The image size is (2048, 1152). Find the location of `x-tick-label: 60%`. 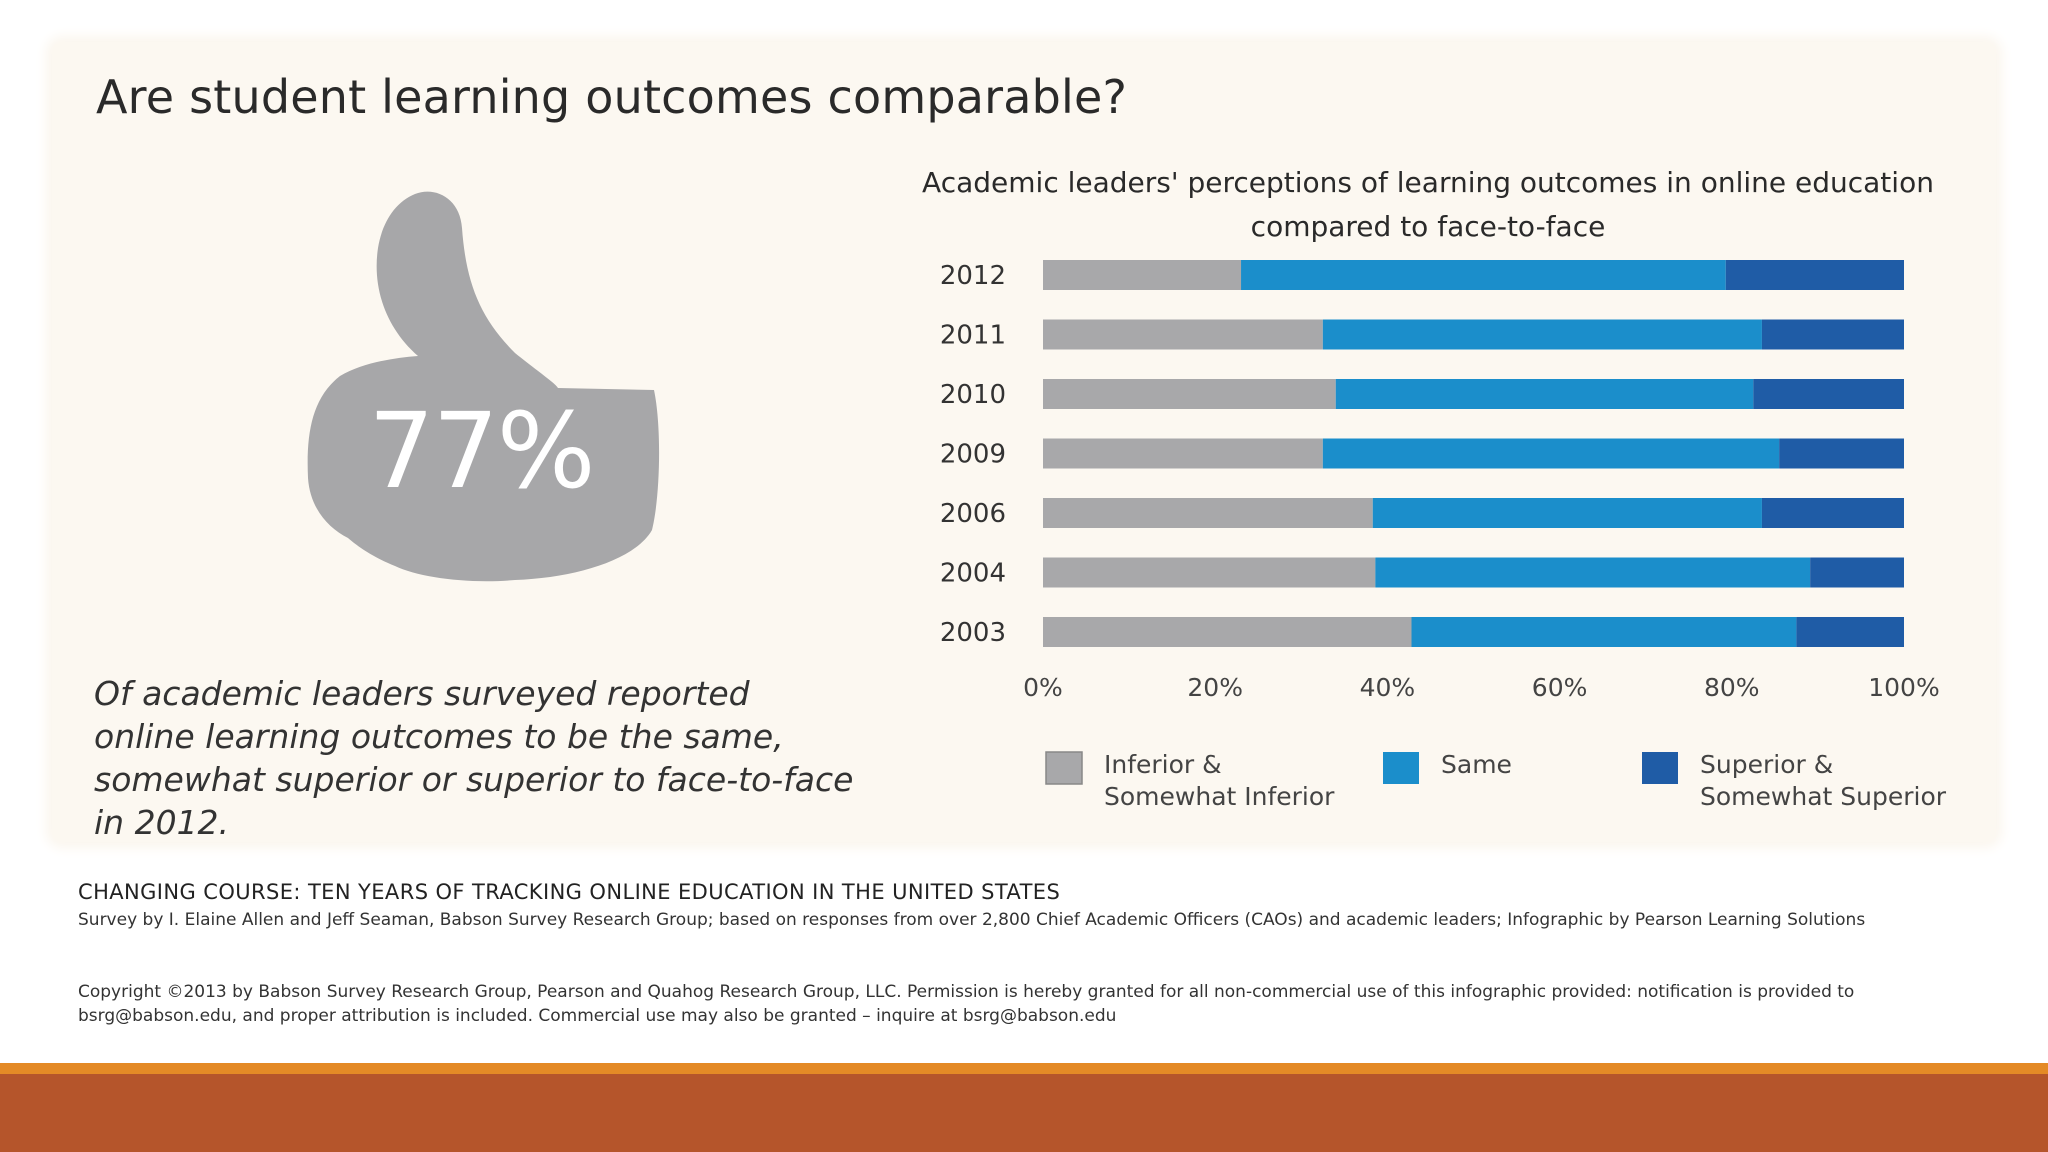

x-tick-label: 60% is located at coordinates (1560, 687).